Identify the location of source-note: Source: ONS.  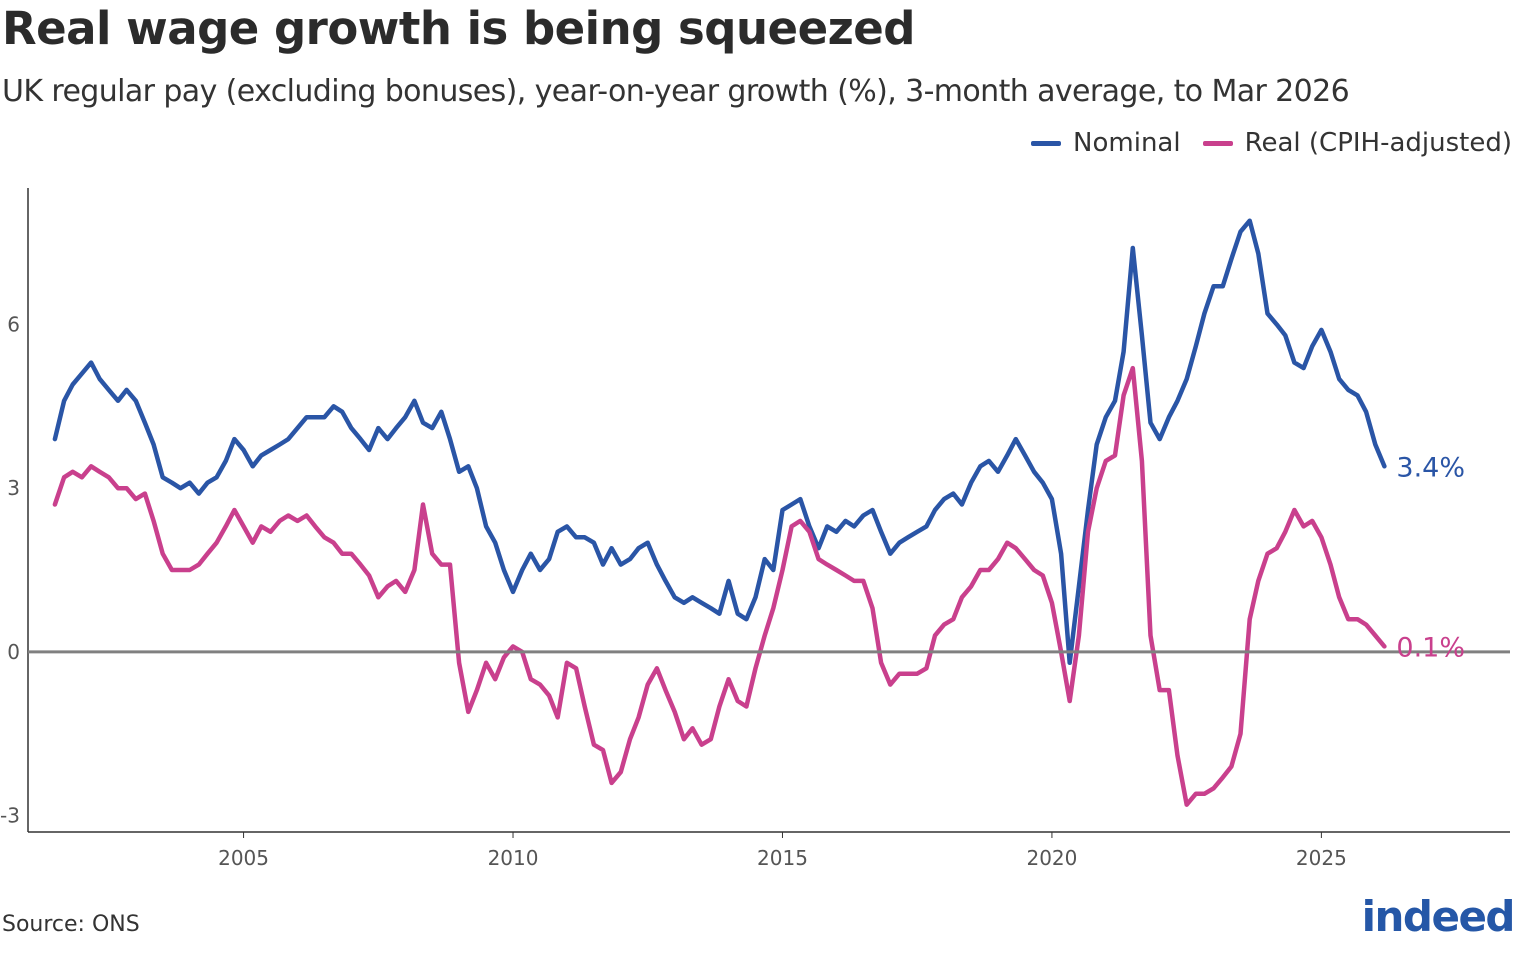
(71, 924).